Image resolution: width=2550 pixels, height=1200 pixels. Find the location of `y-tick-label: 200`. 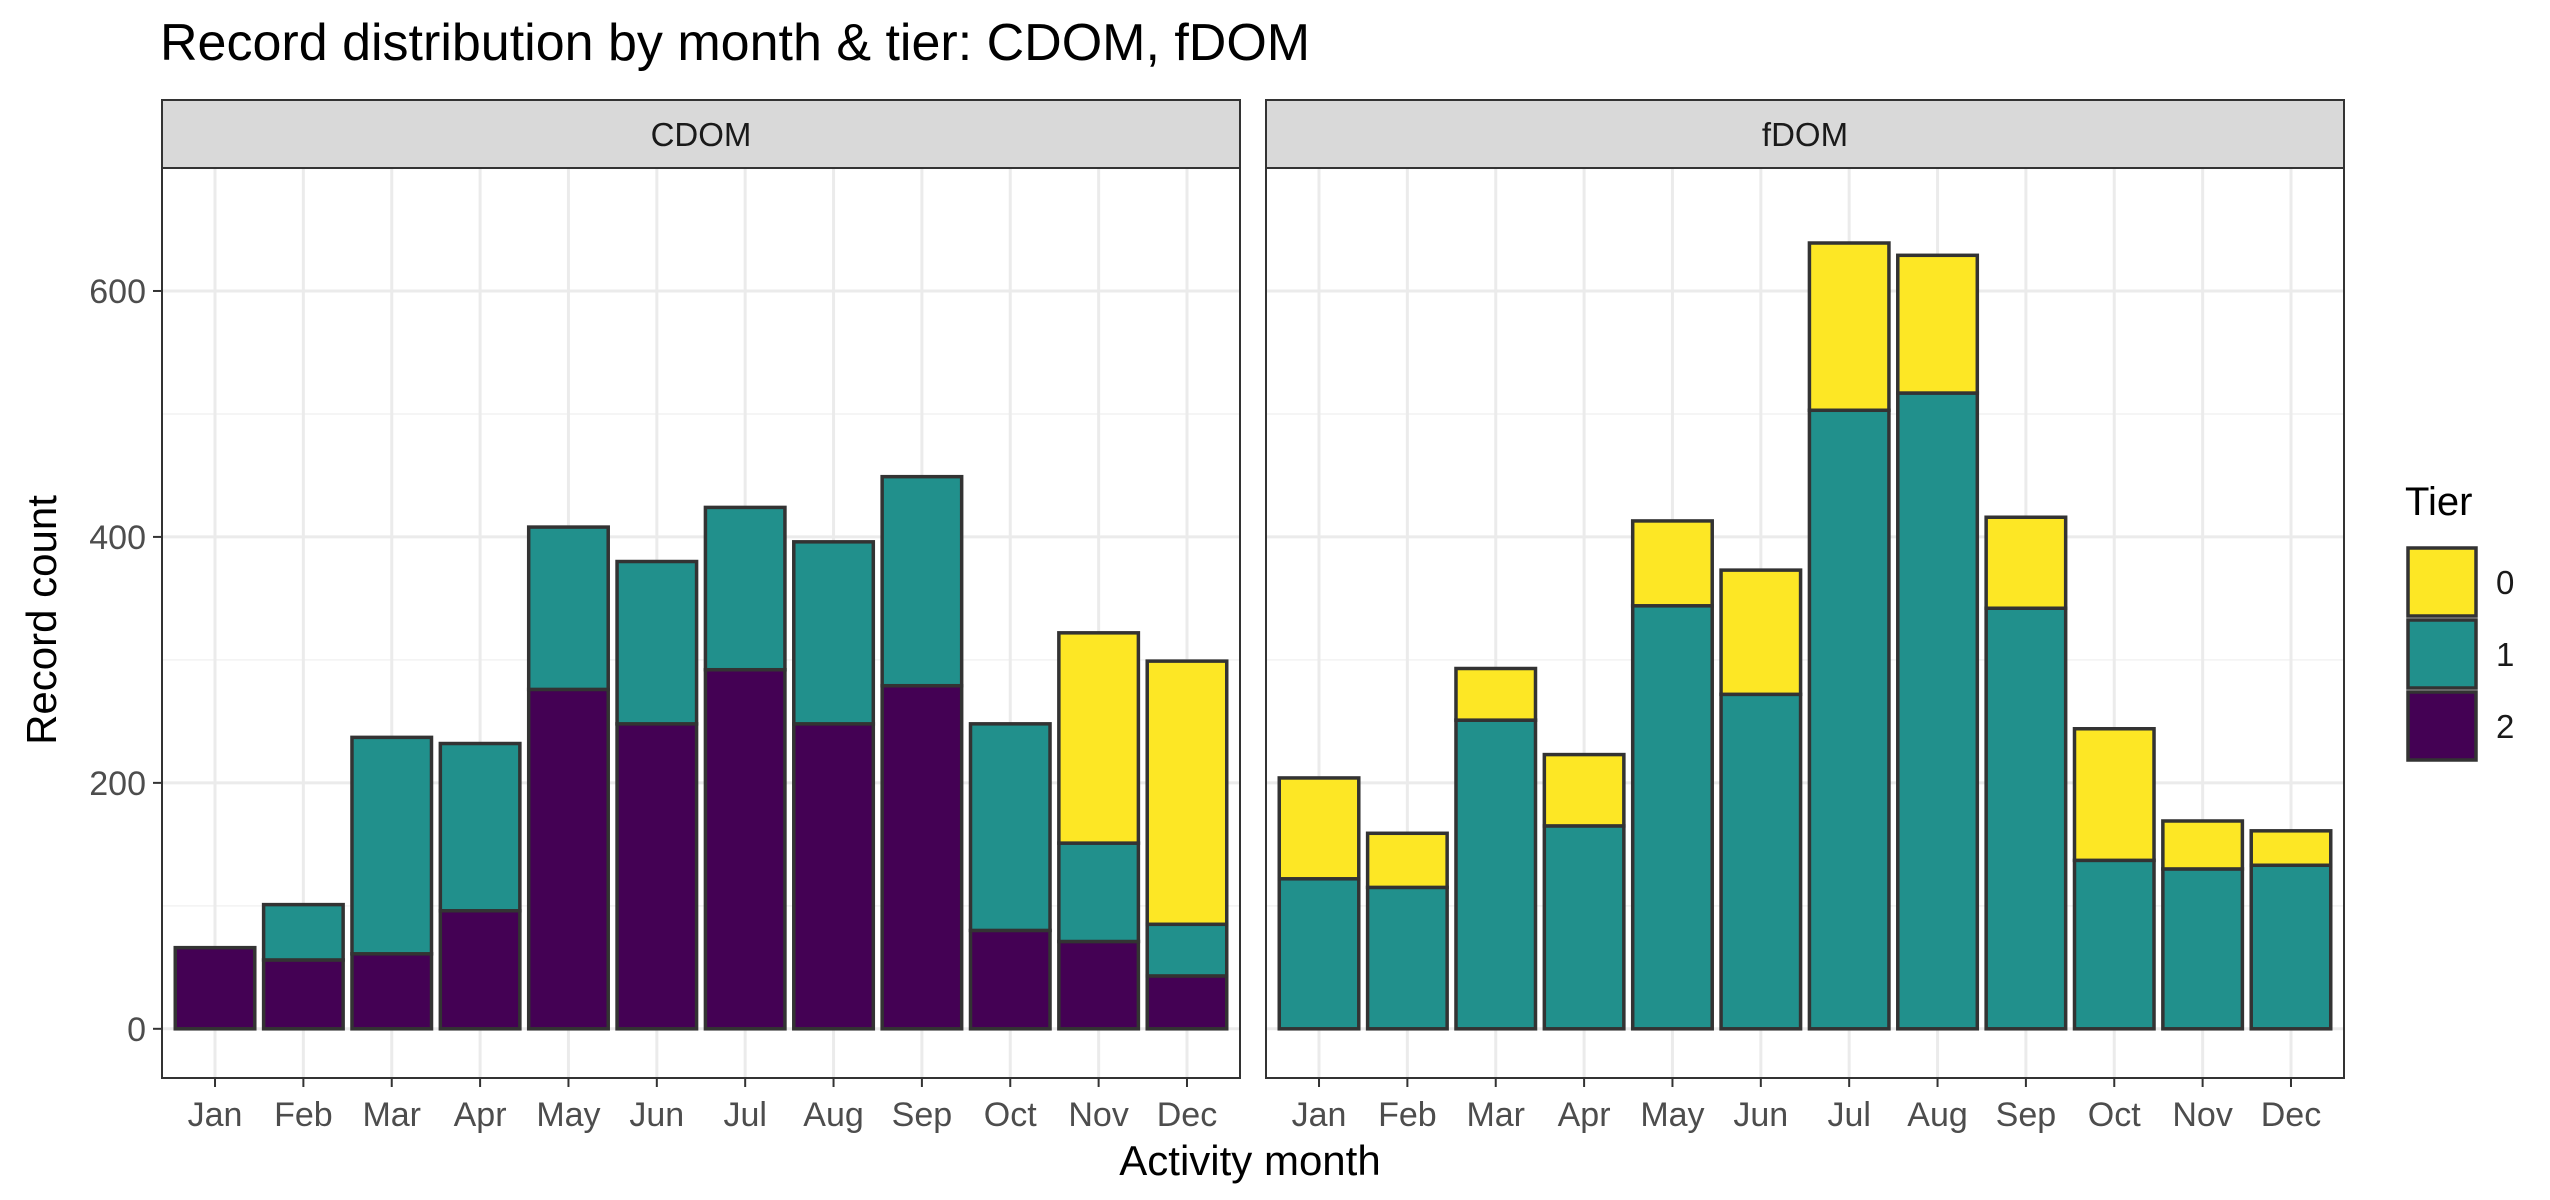

y-tick-label: 200 is located at coordinates (117, 784).